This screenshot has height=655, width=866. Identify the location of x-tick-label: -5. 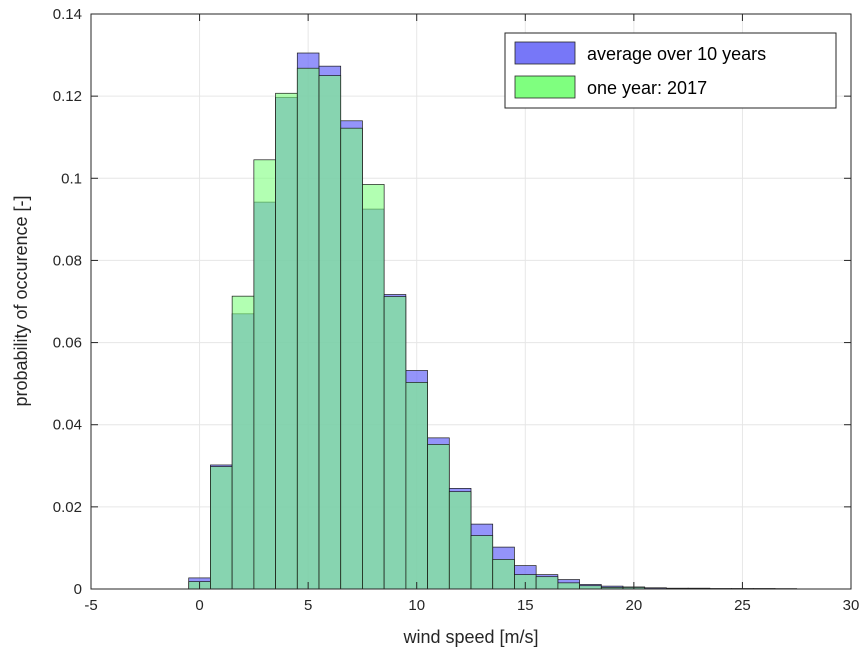
(90, 605).